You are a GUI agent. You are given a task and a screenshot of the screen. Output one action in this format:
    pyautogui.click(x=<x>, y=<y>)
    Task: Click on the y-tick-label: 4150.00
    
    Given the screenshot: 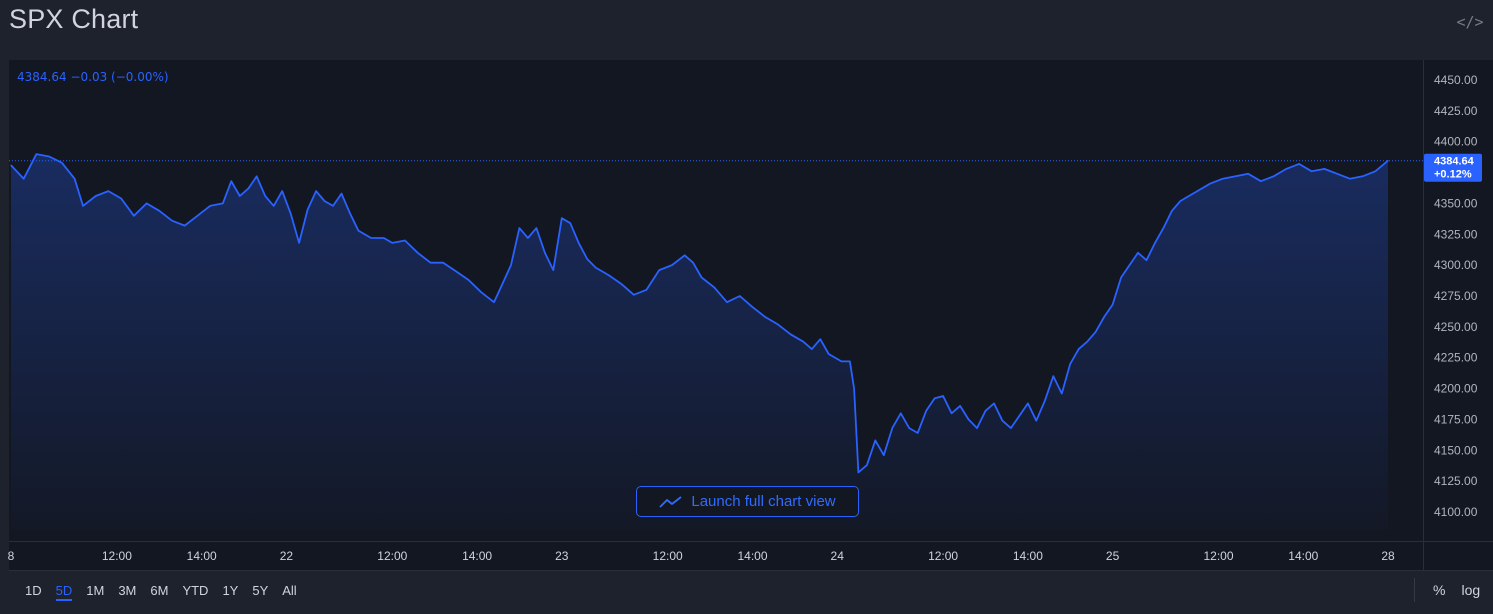 What is the action you would take?
    pyautogui.click(x=1456, y=450)
    